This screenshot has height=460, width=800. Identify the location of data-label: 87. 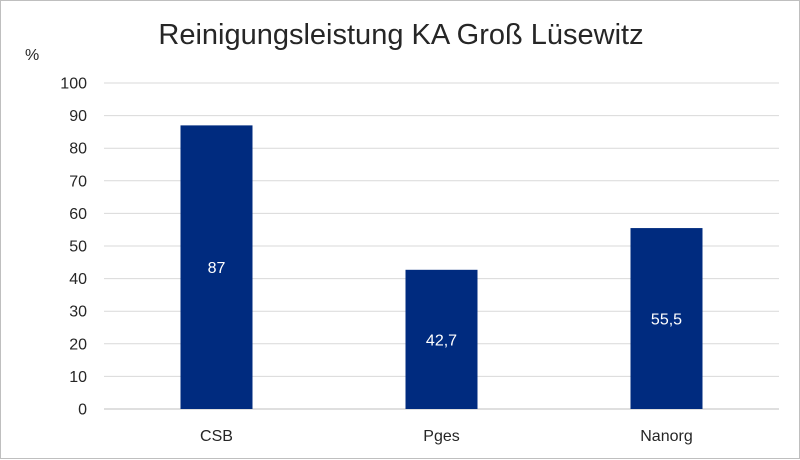
(217, 268).